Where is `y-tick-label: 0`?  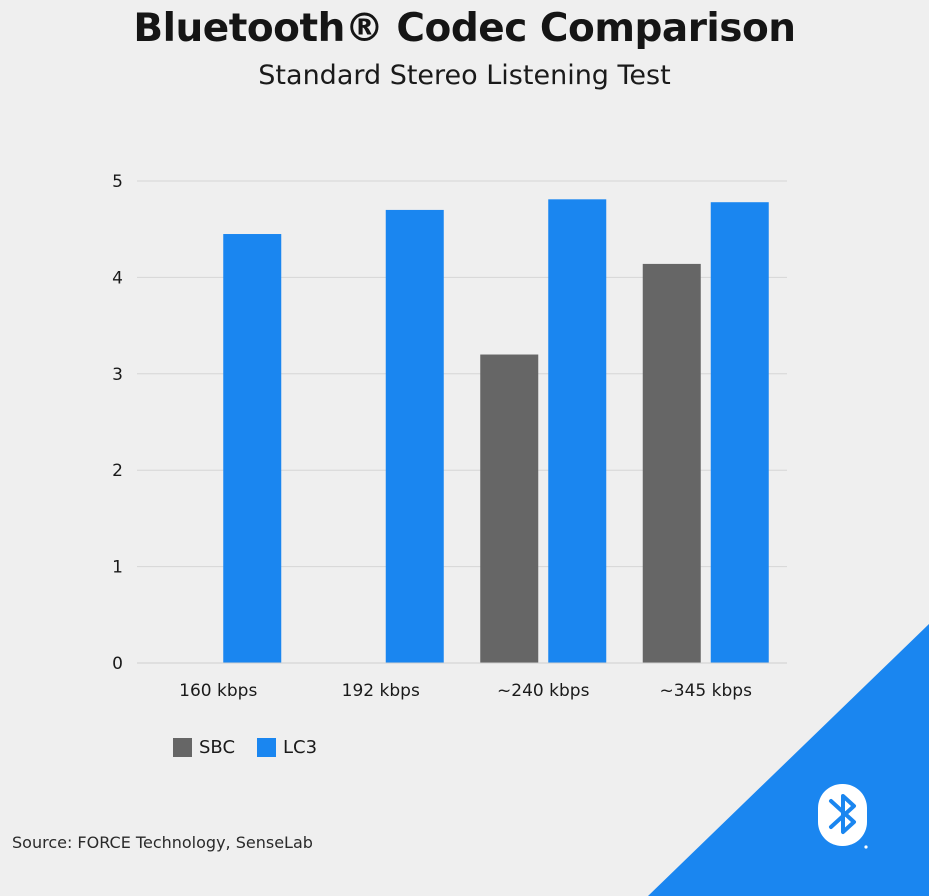
y-tick-label: 0 is located at coordinates (117, 664).